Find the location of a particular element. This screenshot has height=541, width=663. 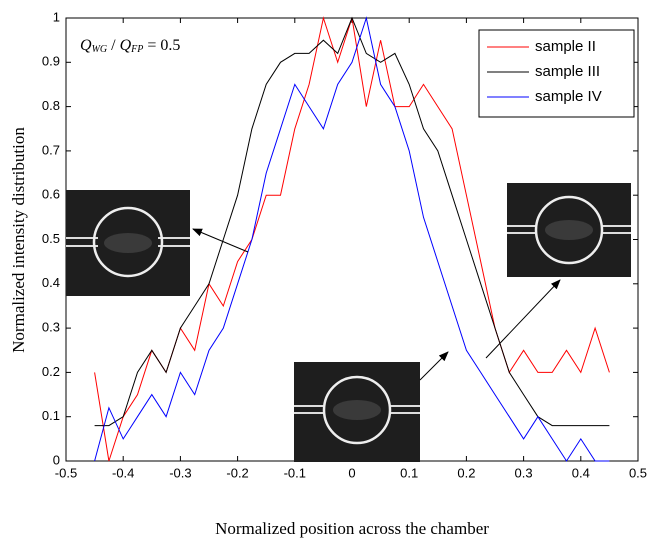

y-tick-label: 0.3 is located at coordinates (51, 327).